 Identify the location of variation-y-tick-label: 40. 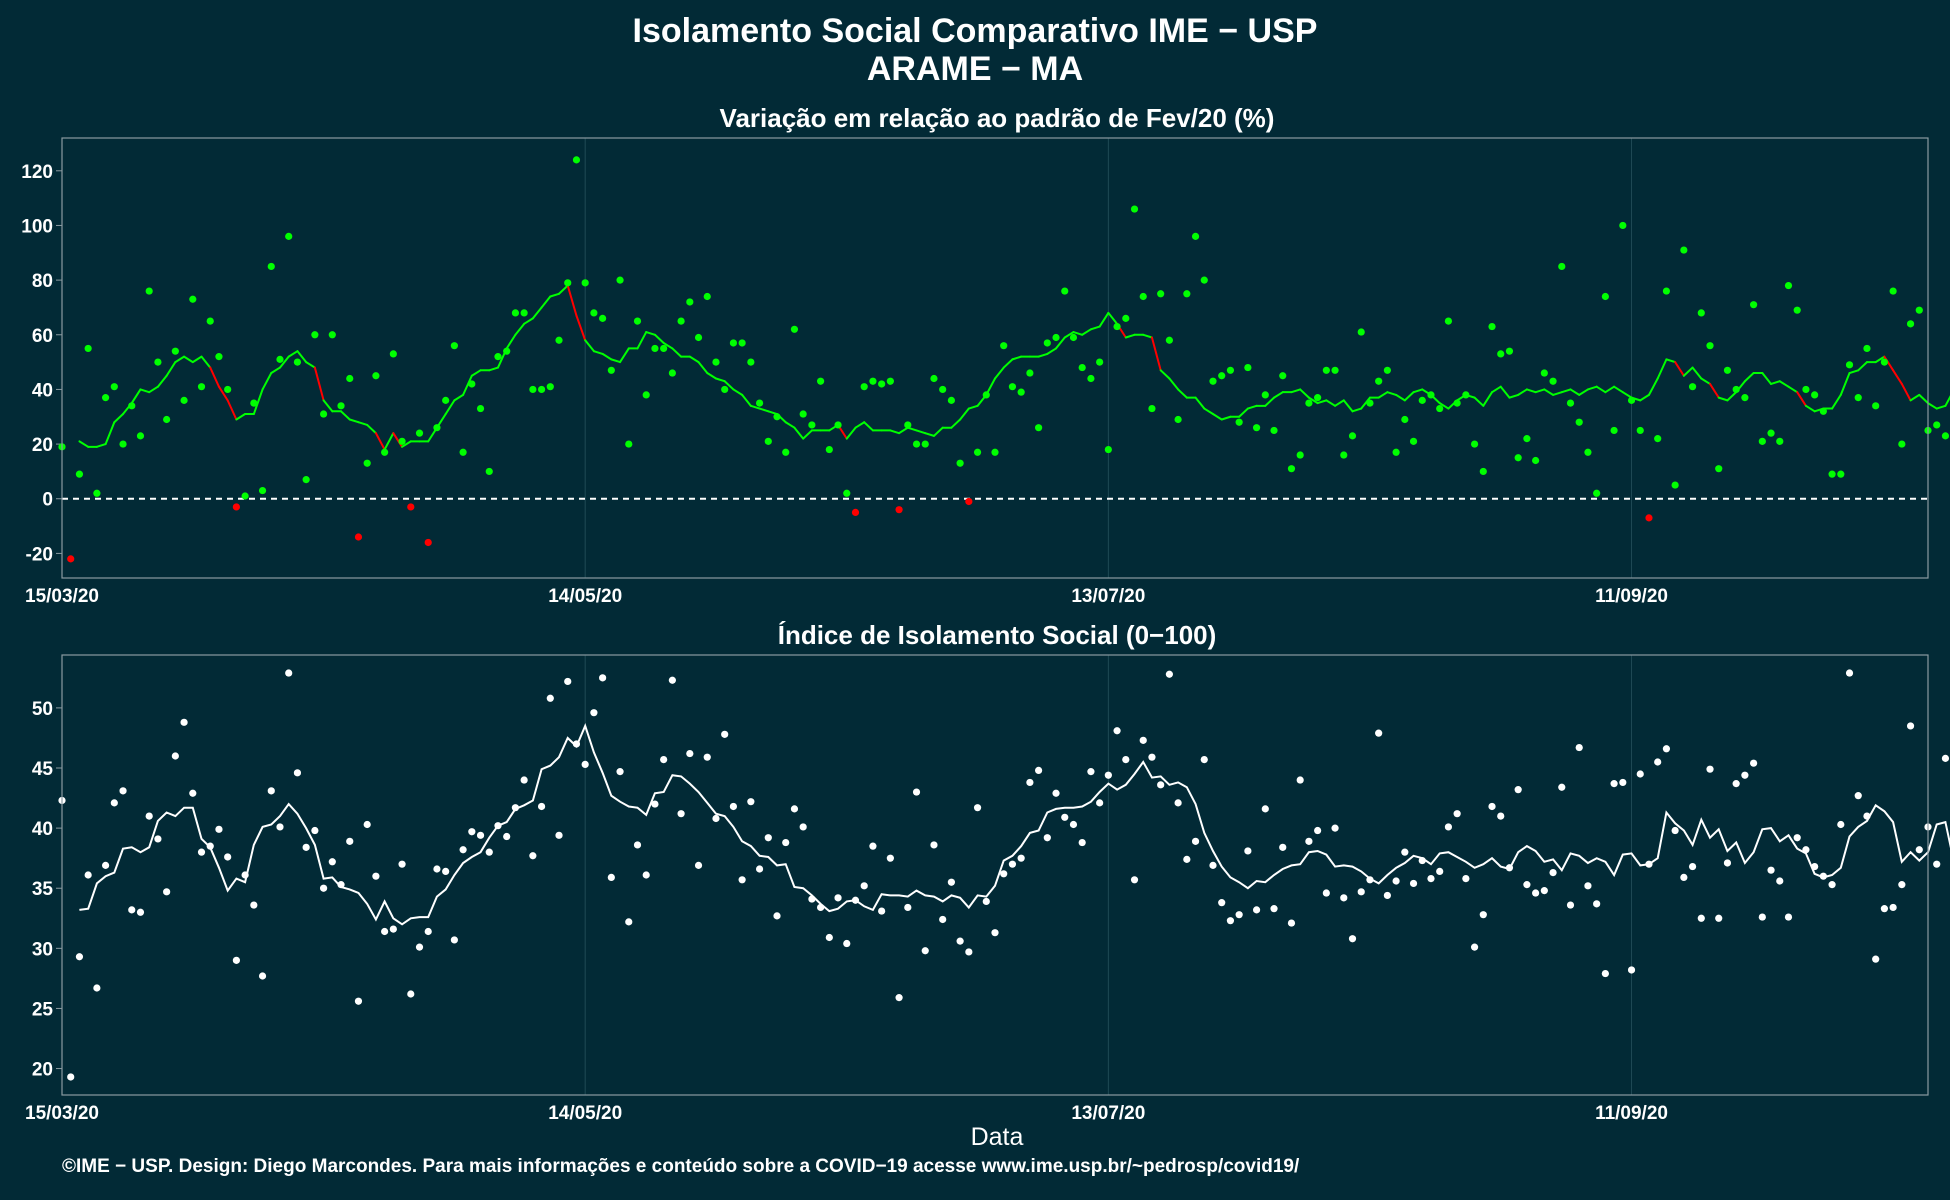
(42, 390).